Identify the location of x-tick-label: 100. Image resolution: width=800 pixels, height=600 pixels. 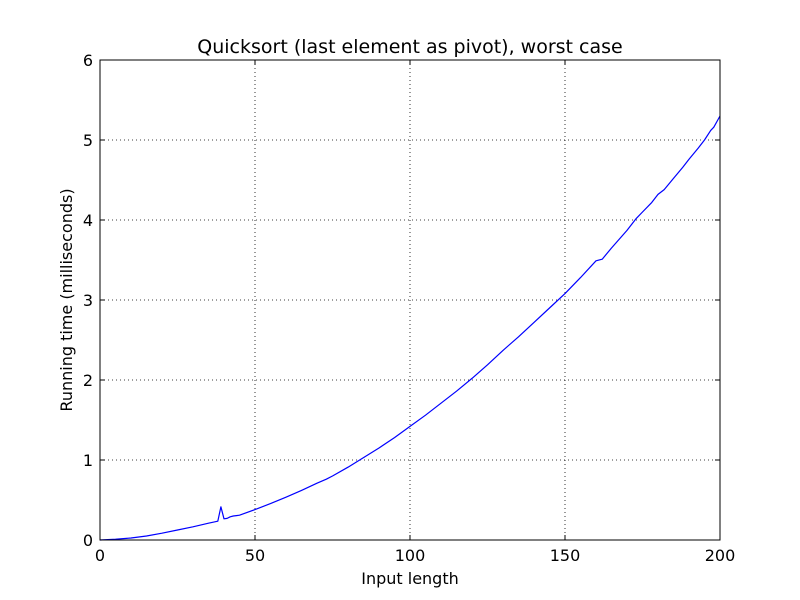
(410, 555).